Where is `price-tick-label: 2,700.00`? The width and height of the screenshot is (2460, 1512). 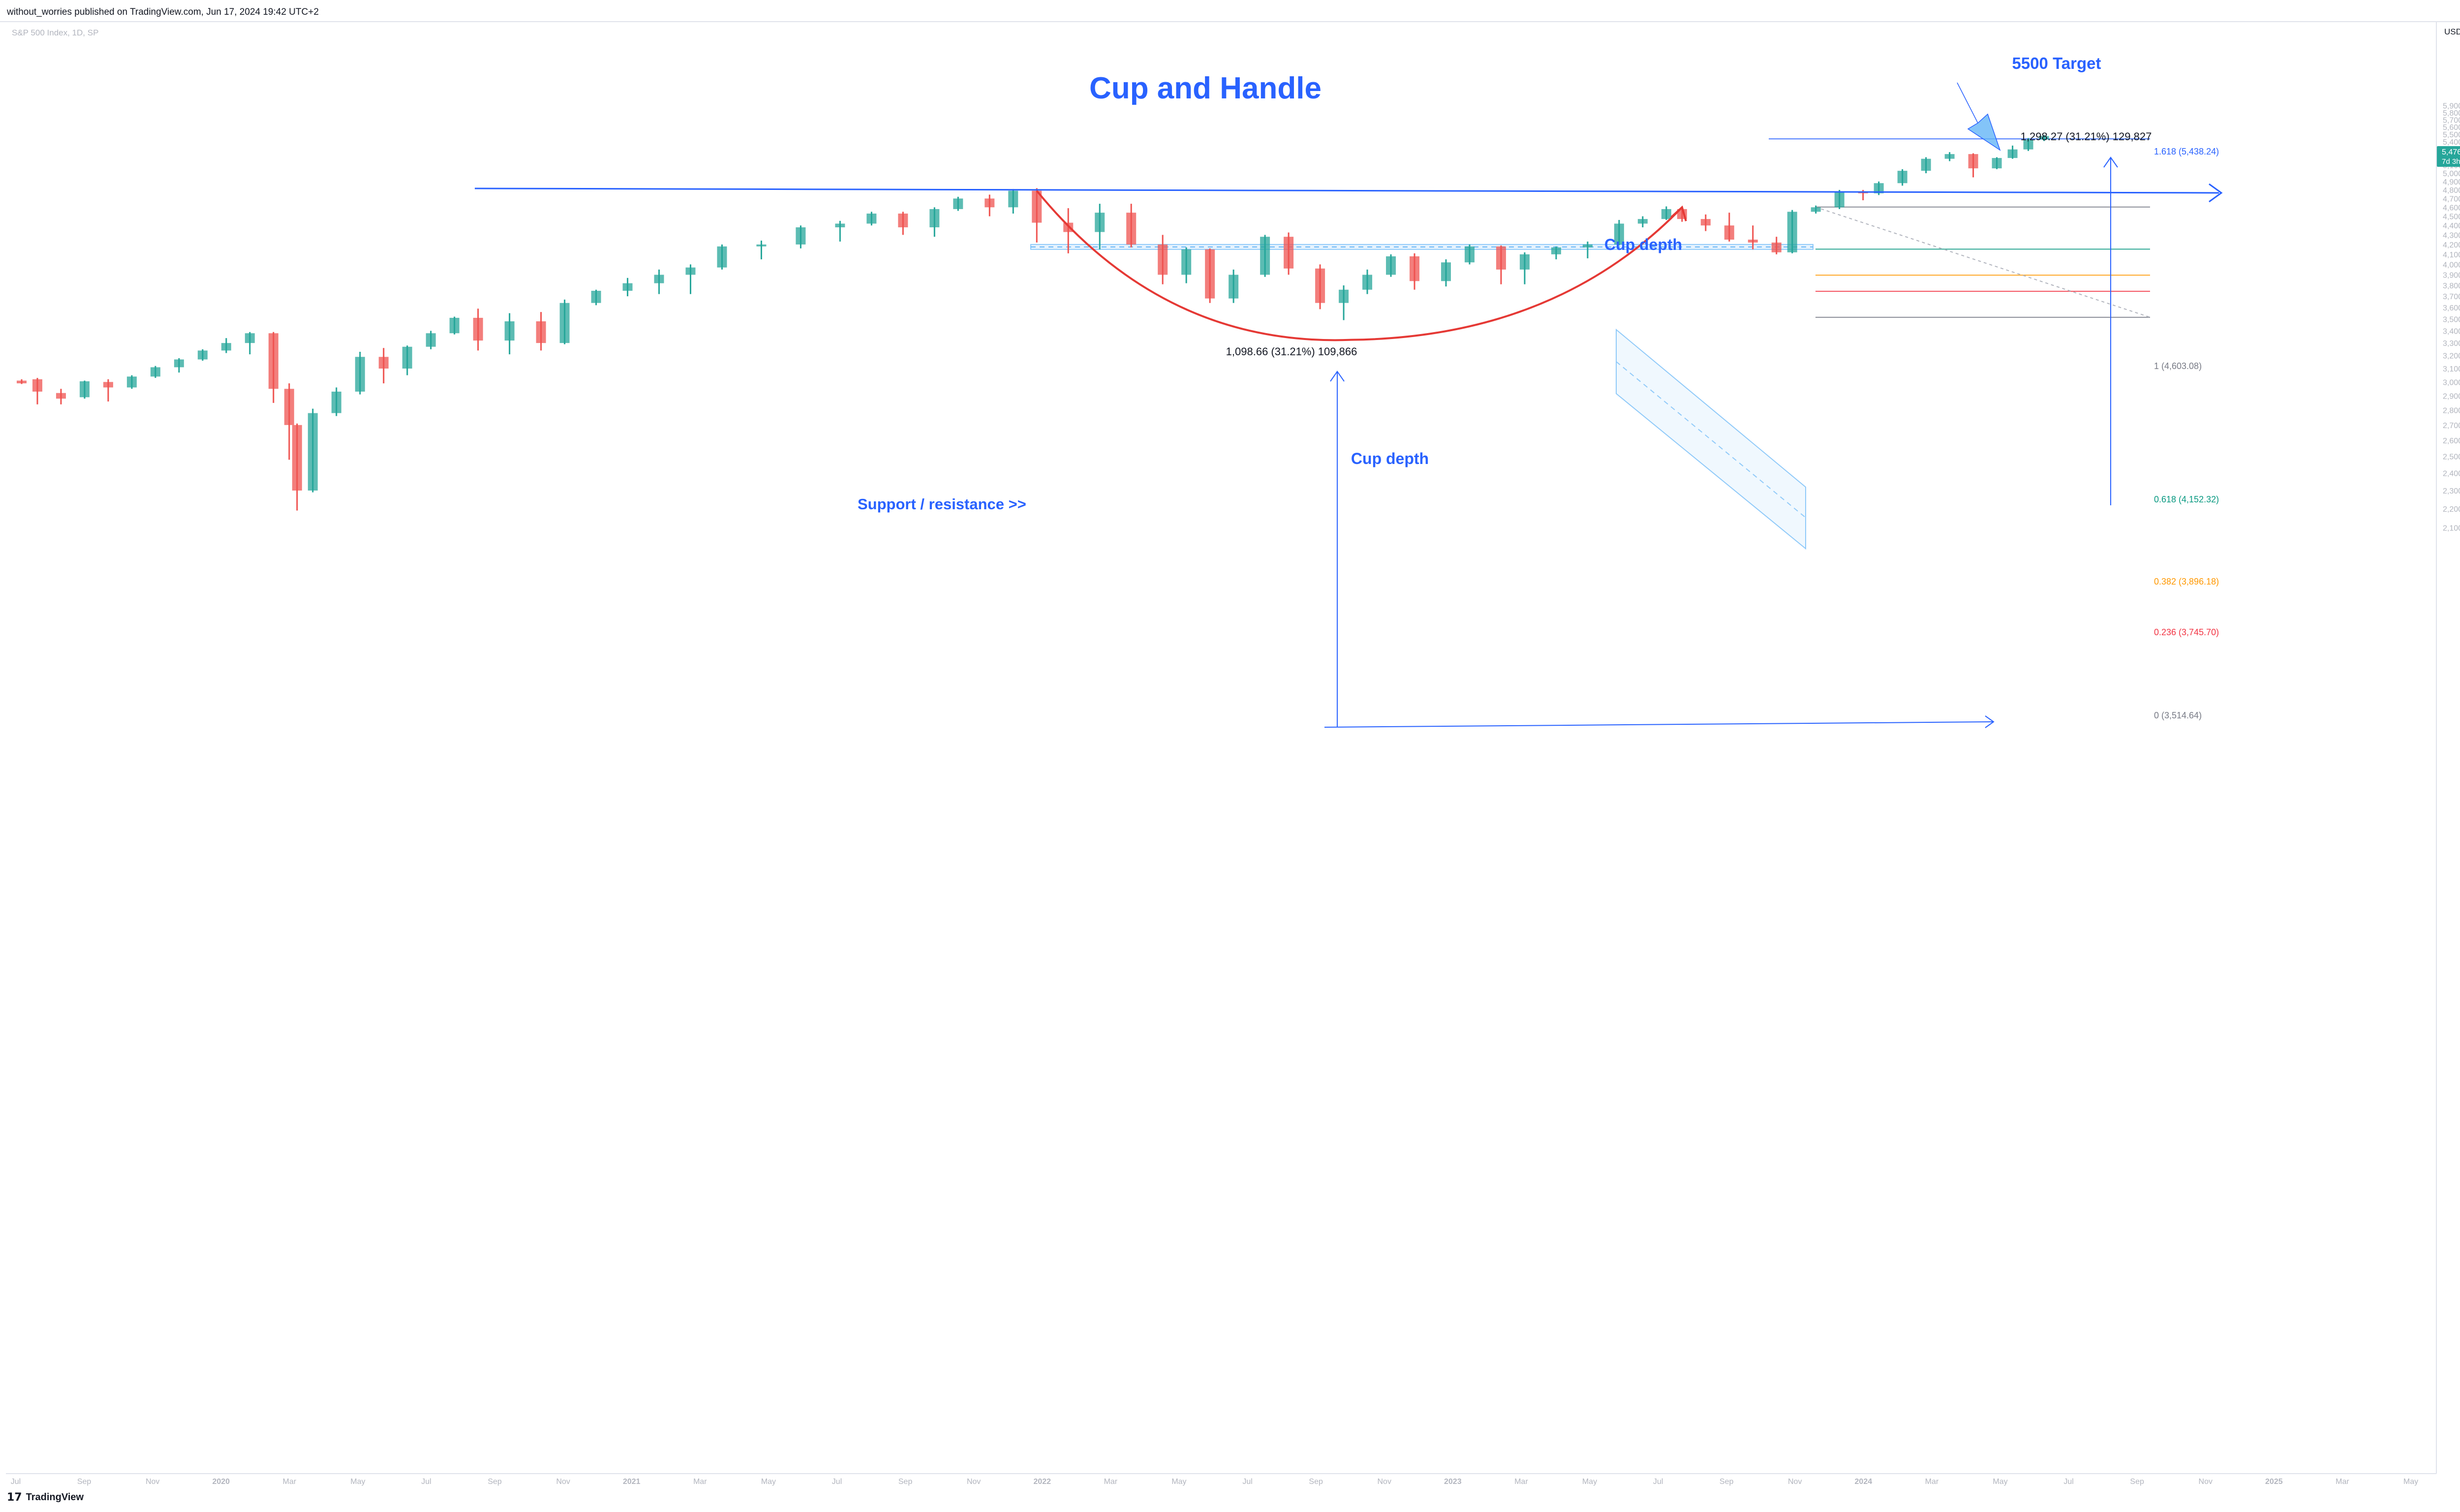
price-tick-label: 2,700.00 is located at coordinates (2451, 426).